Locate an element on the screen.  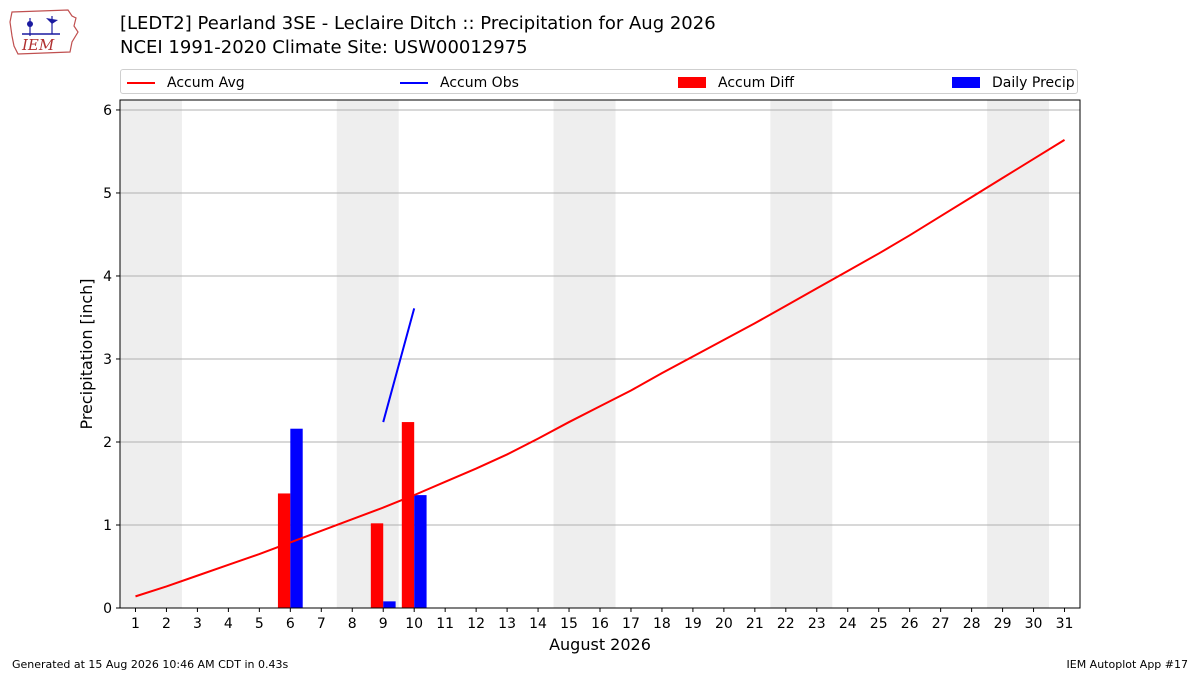
legend-swatch-accum-avg is located at coordinates (141, 82).